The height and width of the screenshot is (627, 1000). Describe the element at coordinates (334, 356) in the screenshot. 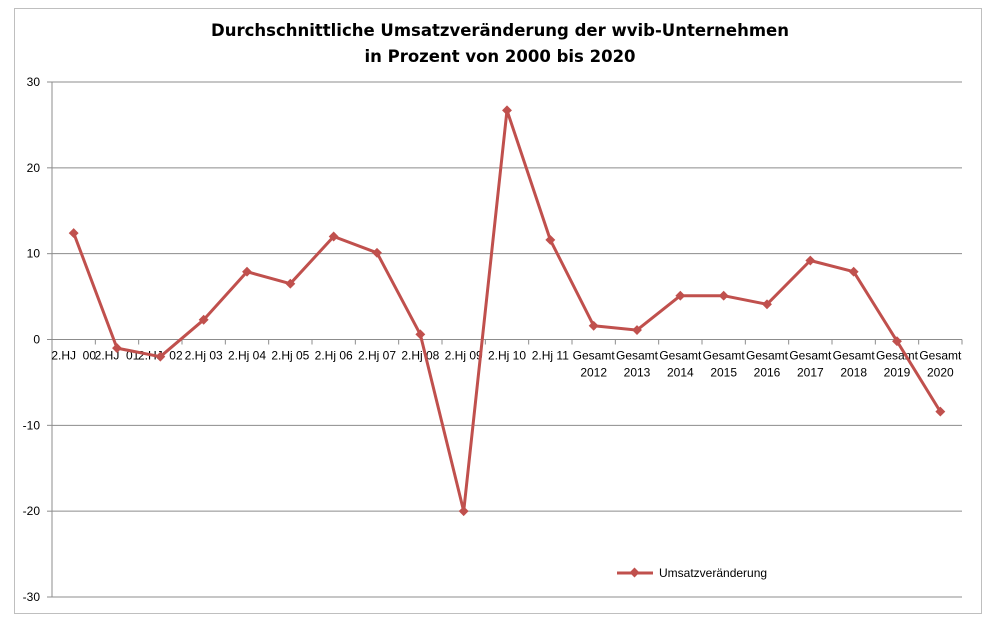

I see `x-tick-label: 2.Hj 06` at that location.